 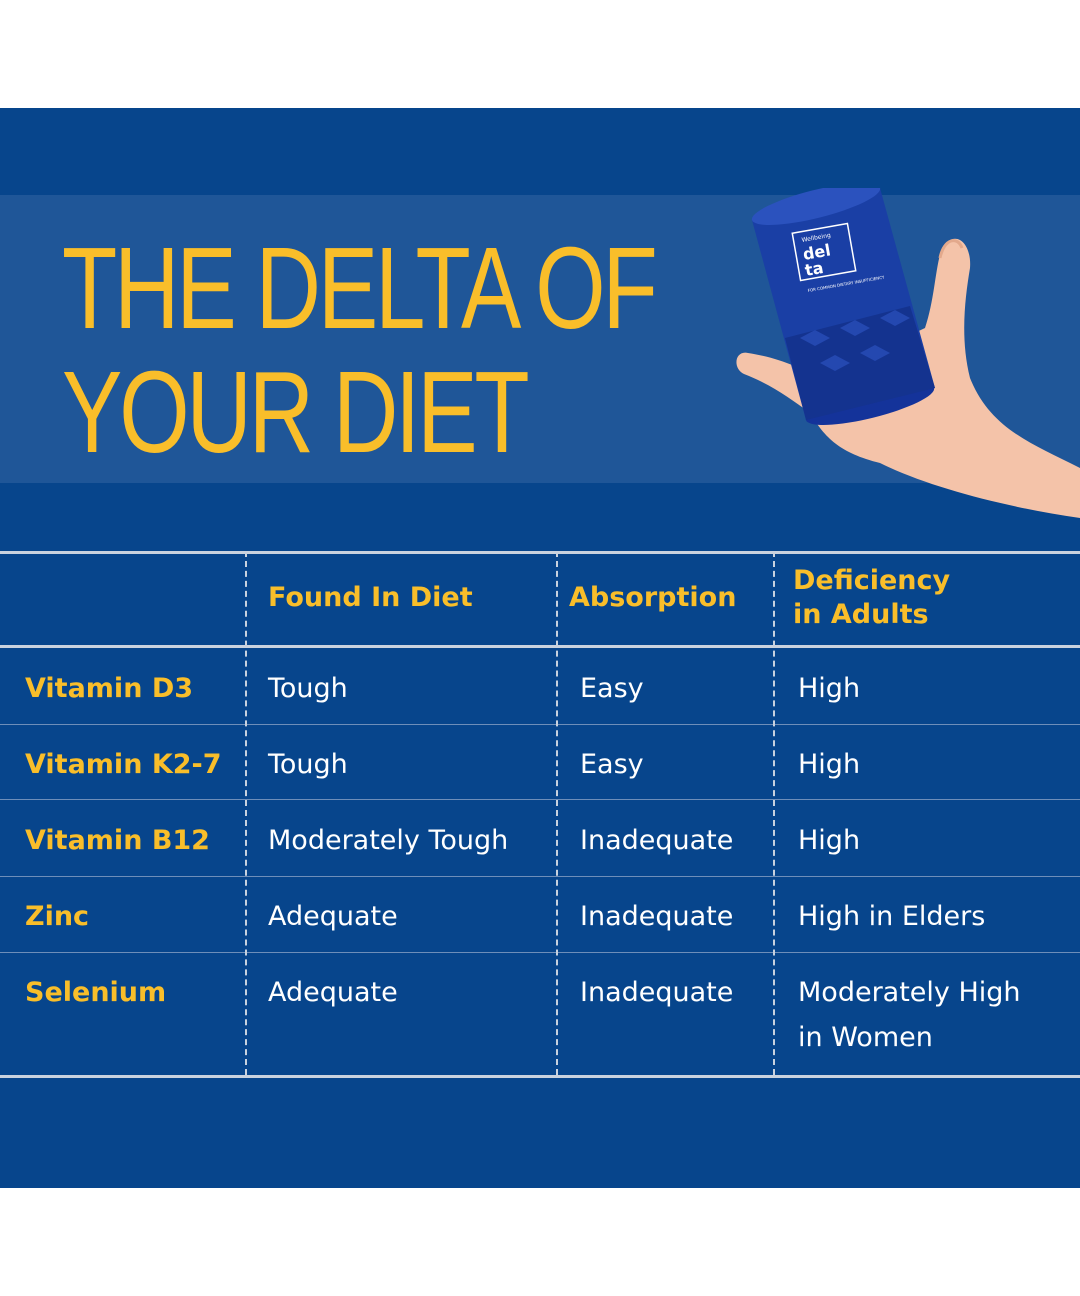 I want to click on header-bottom-border, so click(x=540, y=646).